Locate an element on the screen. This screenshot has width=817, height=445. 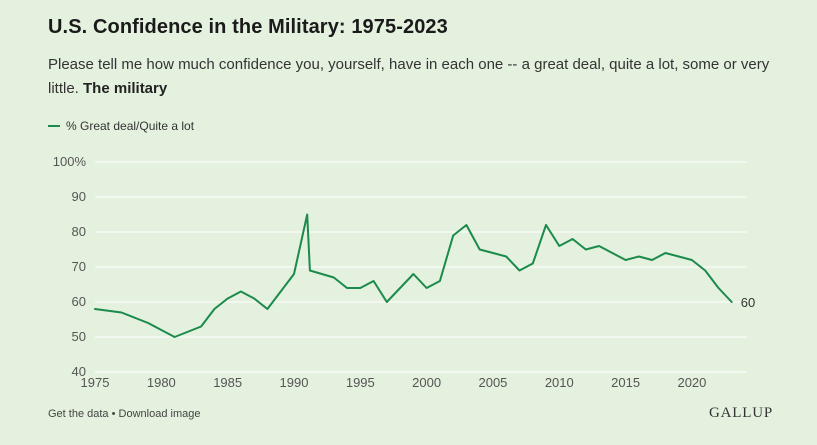
y-tick-label: 70 is located at coordinates (79, 266).